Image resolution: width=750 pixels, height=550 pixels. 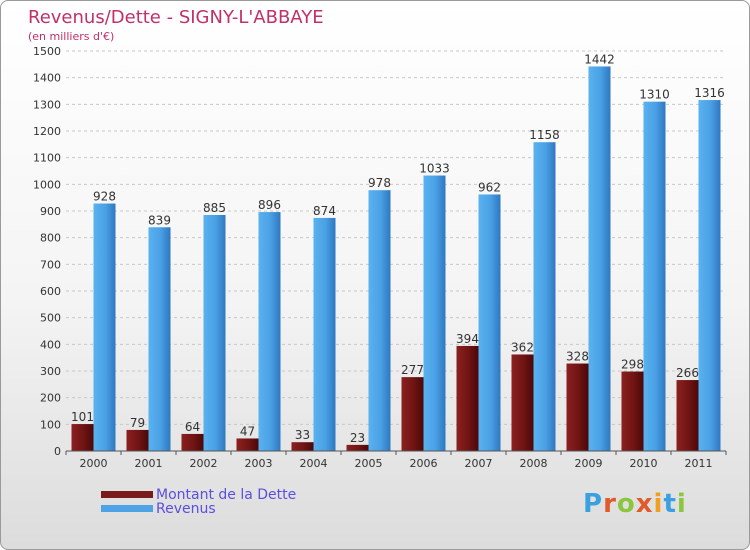 What do you see at coordinates (214, 208) in the screenshot?
I see `data-label-revenus: 885` at bounding box center [214, 208].